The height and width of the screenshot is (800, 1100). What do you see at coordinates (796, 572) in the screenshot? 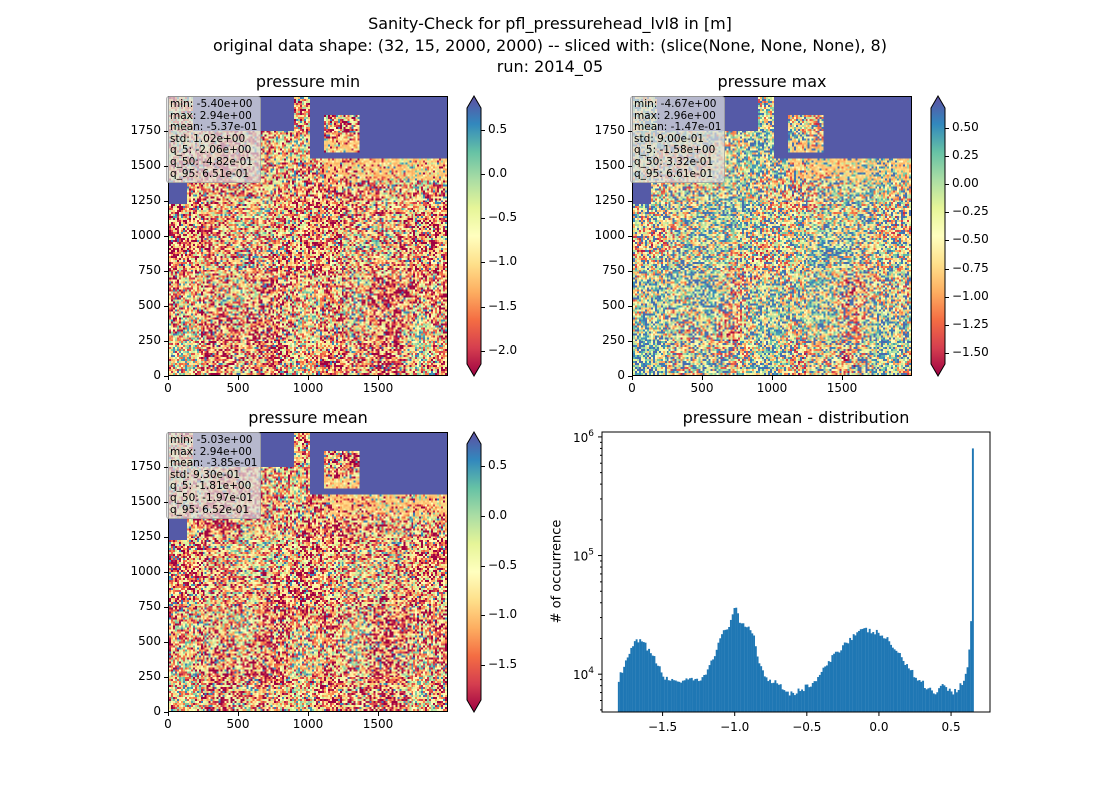
I see `histogram-axes-frame` at bounding box center [796, 572].